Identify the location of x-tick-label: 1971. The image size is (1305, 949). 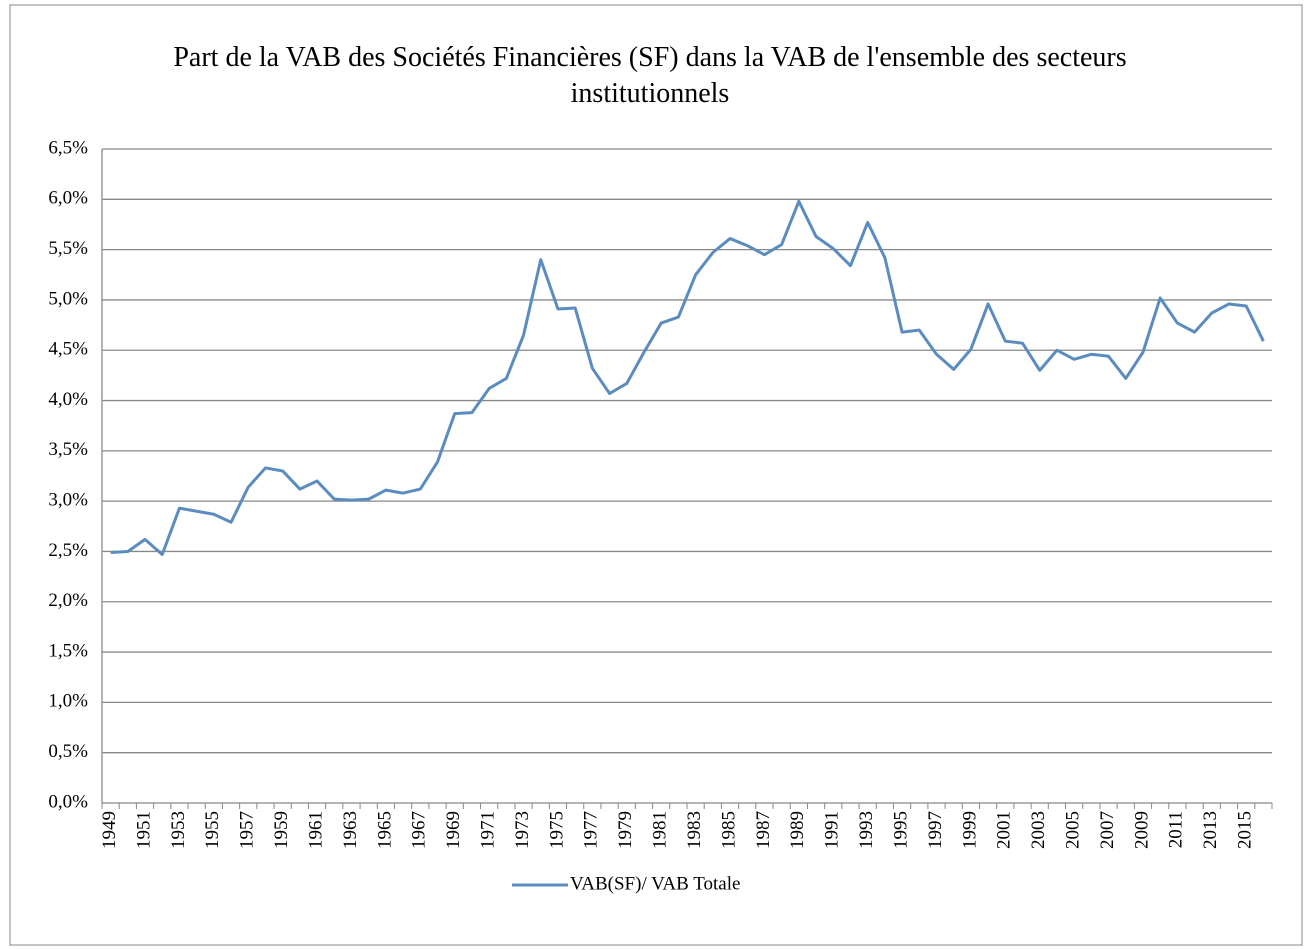
(487, 830).